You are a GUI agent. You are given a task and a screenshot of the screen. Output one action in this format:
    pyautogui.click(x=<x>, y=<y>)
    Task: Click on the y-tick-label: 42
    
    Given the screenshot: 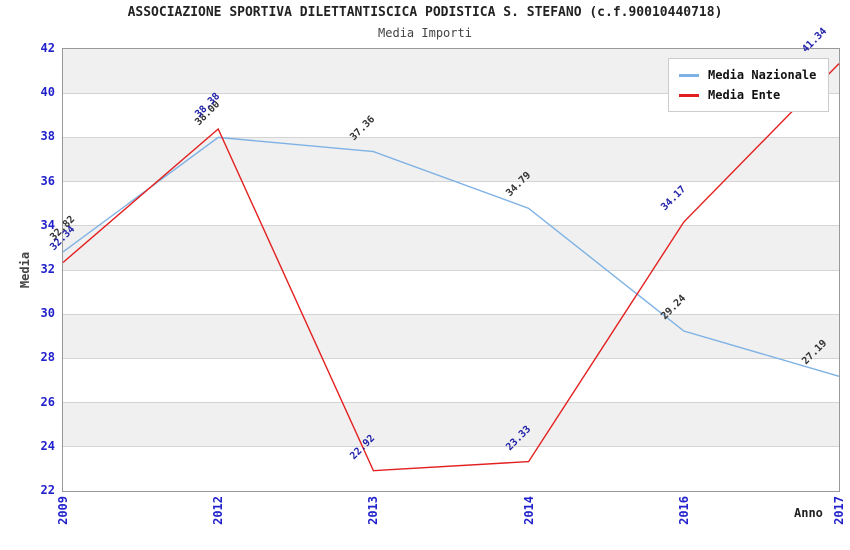 What is the action you would take?
    pyautogui.click(x=47, y=48)
    